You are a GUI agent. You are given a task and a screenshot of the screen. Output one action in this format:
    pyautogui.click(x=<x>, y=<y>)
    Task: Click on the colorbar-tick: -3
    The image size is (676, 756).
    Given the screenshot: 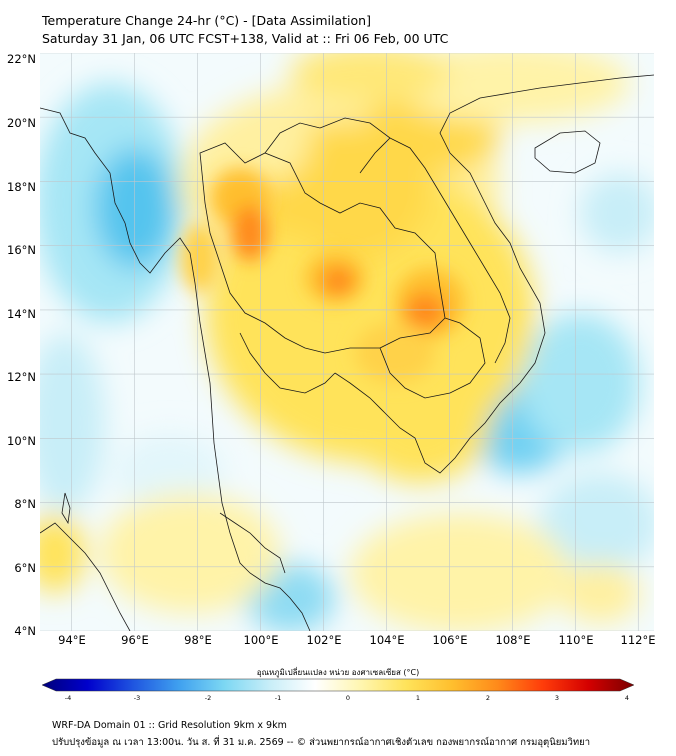 What is the action you would take?
    pyautogui.click(x=137, y=698)
    